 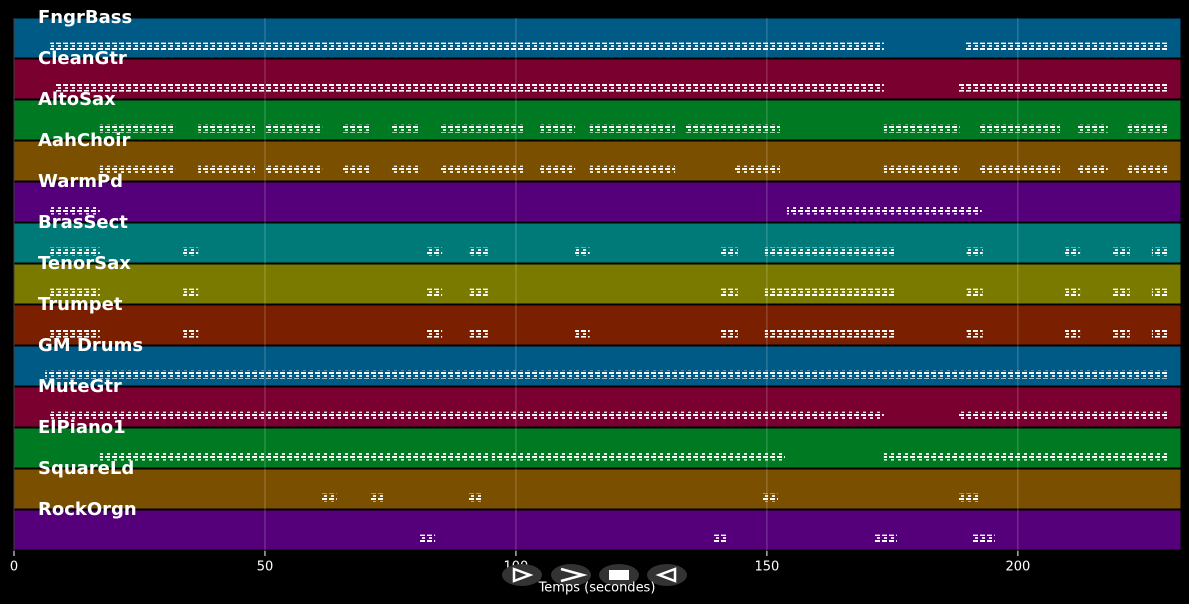 What do you see at coordinates (1017, 567) in the screenshot?
I see `x-tick-label: 200` at bounding box center [1017, 567].